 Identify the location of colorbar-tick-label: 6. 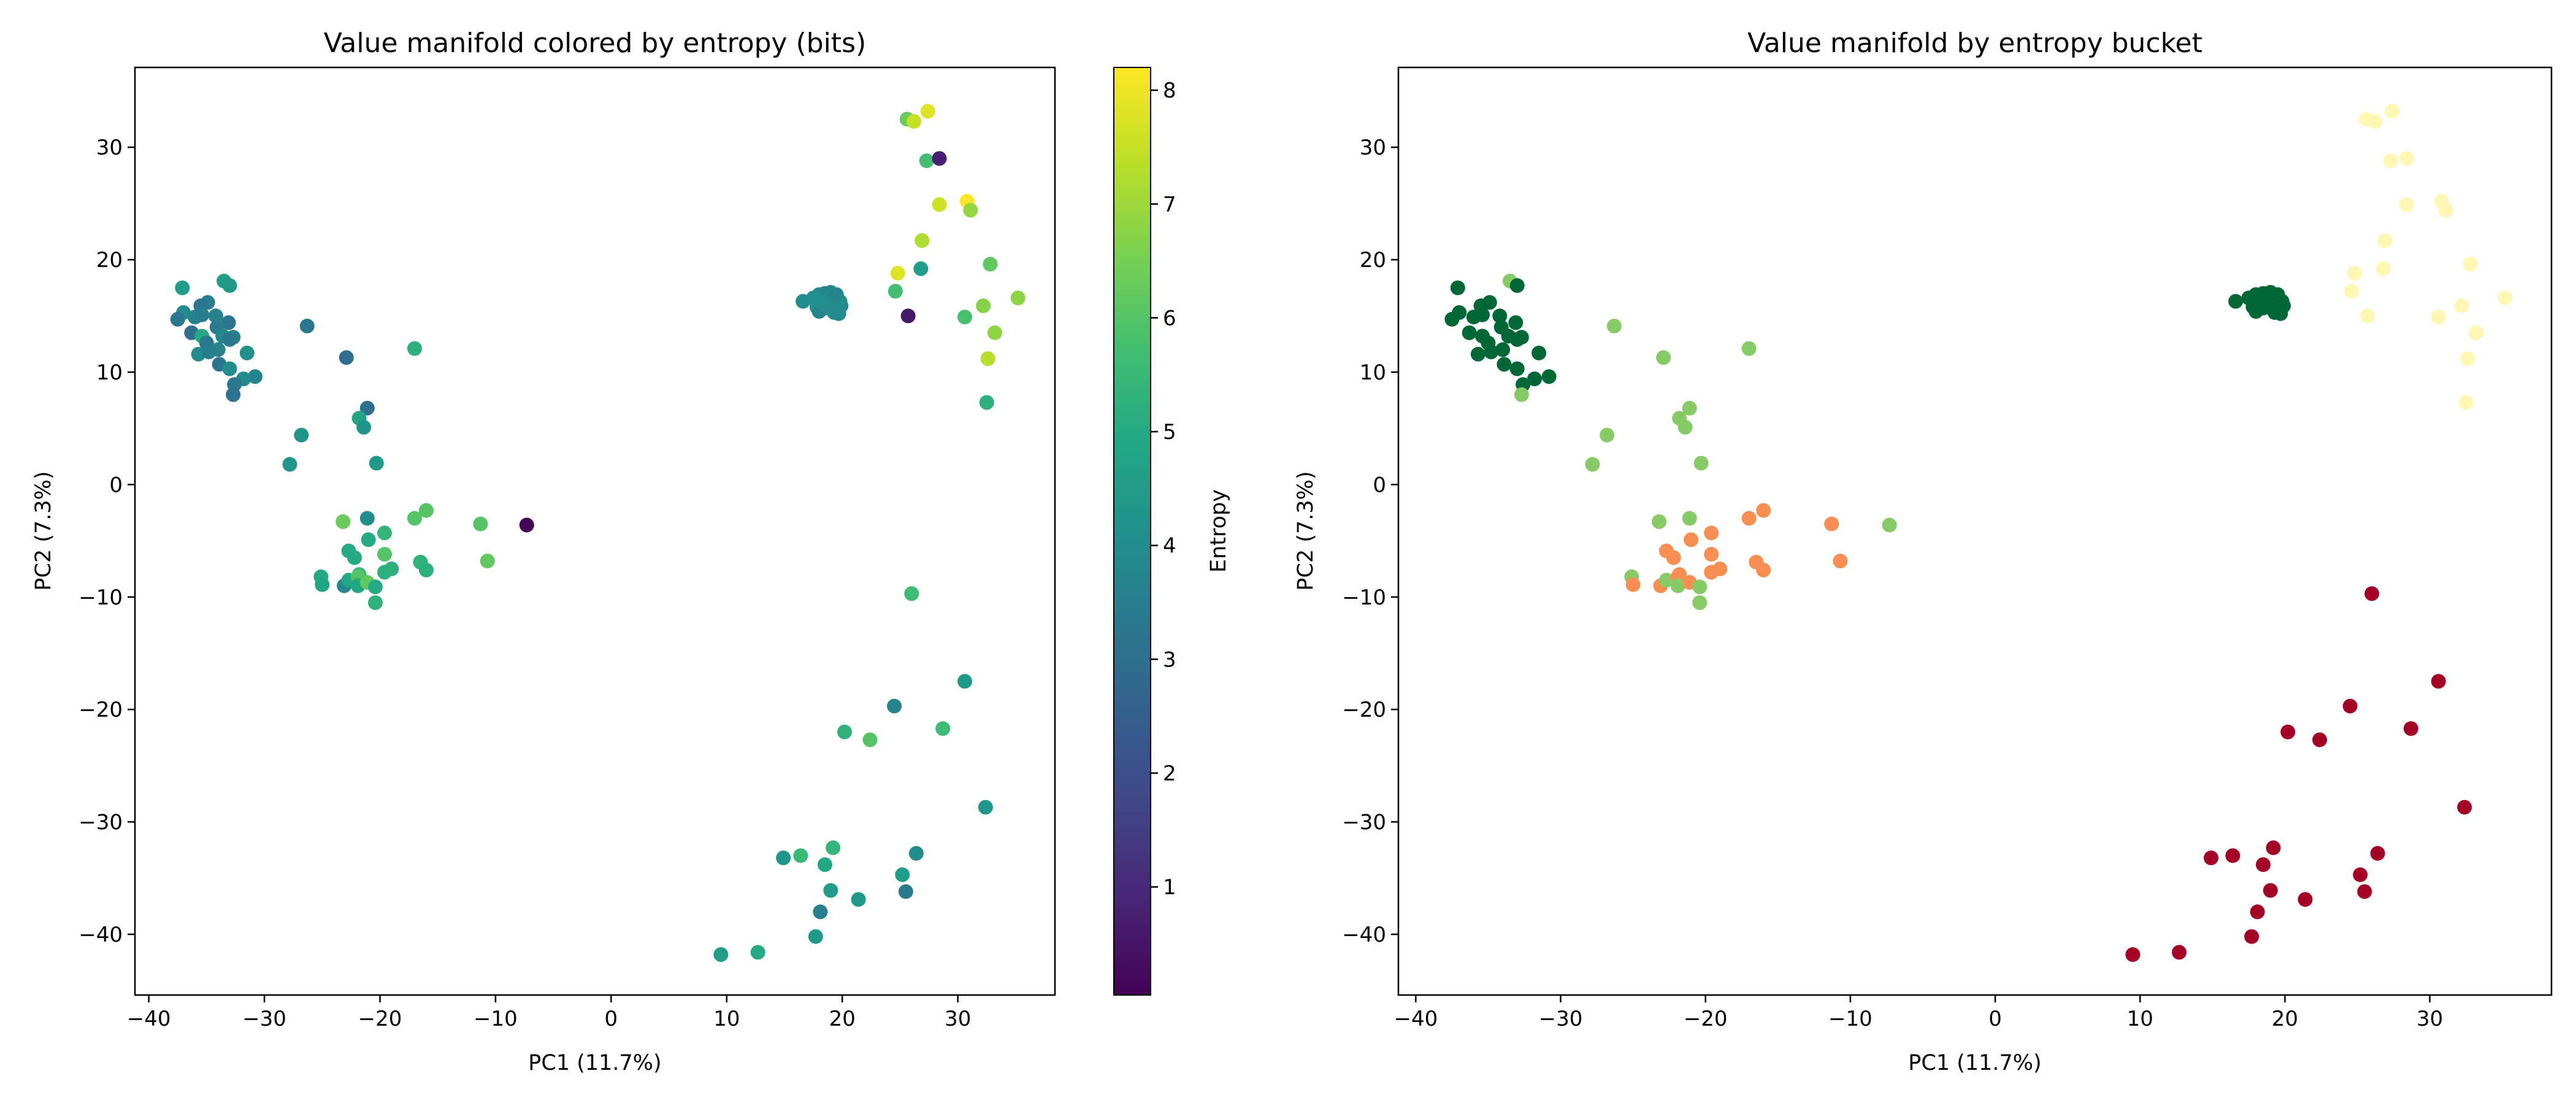
(1169, 318).